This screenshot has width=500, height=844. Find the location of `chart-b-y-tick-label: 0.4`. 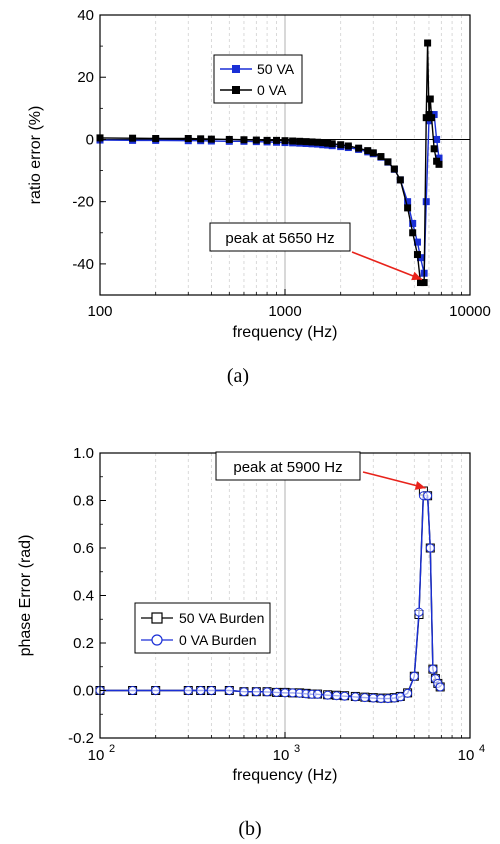

chart-b-y-tick-label: 0.4 is located at coordinates (83, 596).